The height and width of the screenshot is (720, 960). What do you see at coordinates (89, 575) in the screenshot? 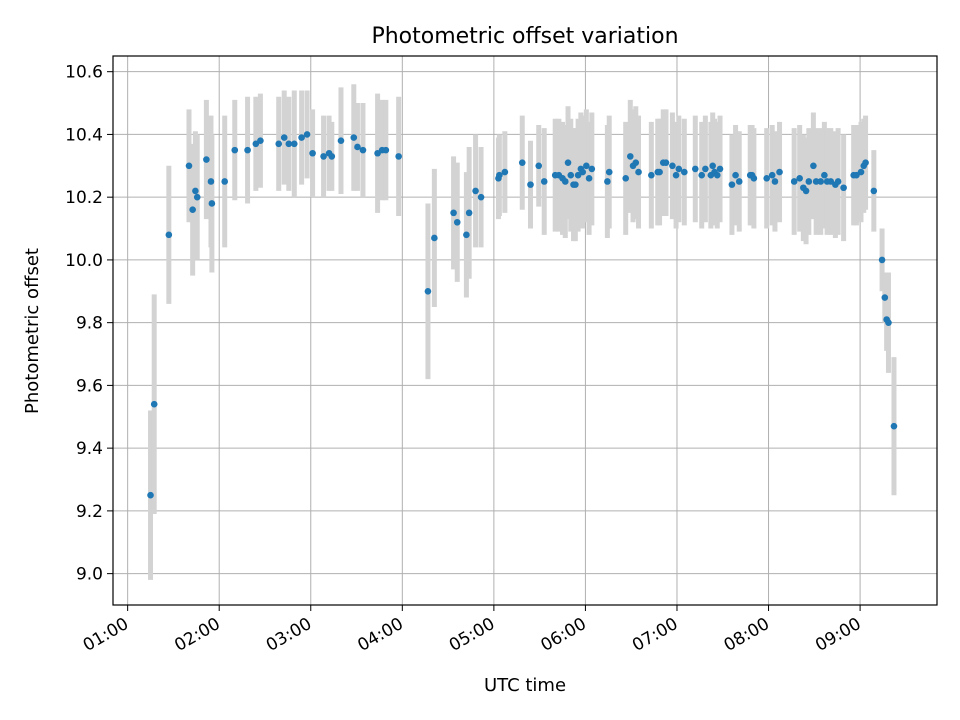
I see `y-tick-label: 9.0` at bounding box center [89, 575].